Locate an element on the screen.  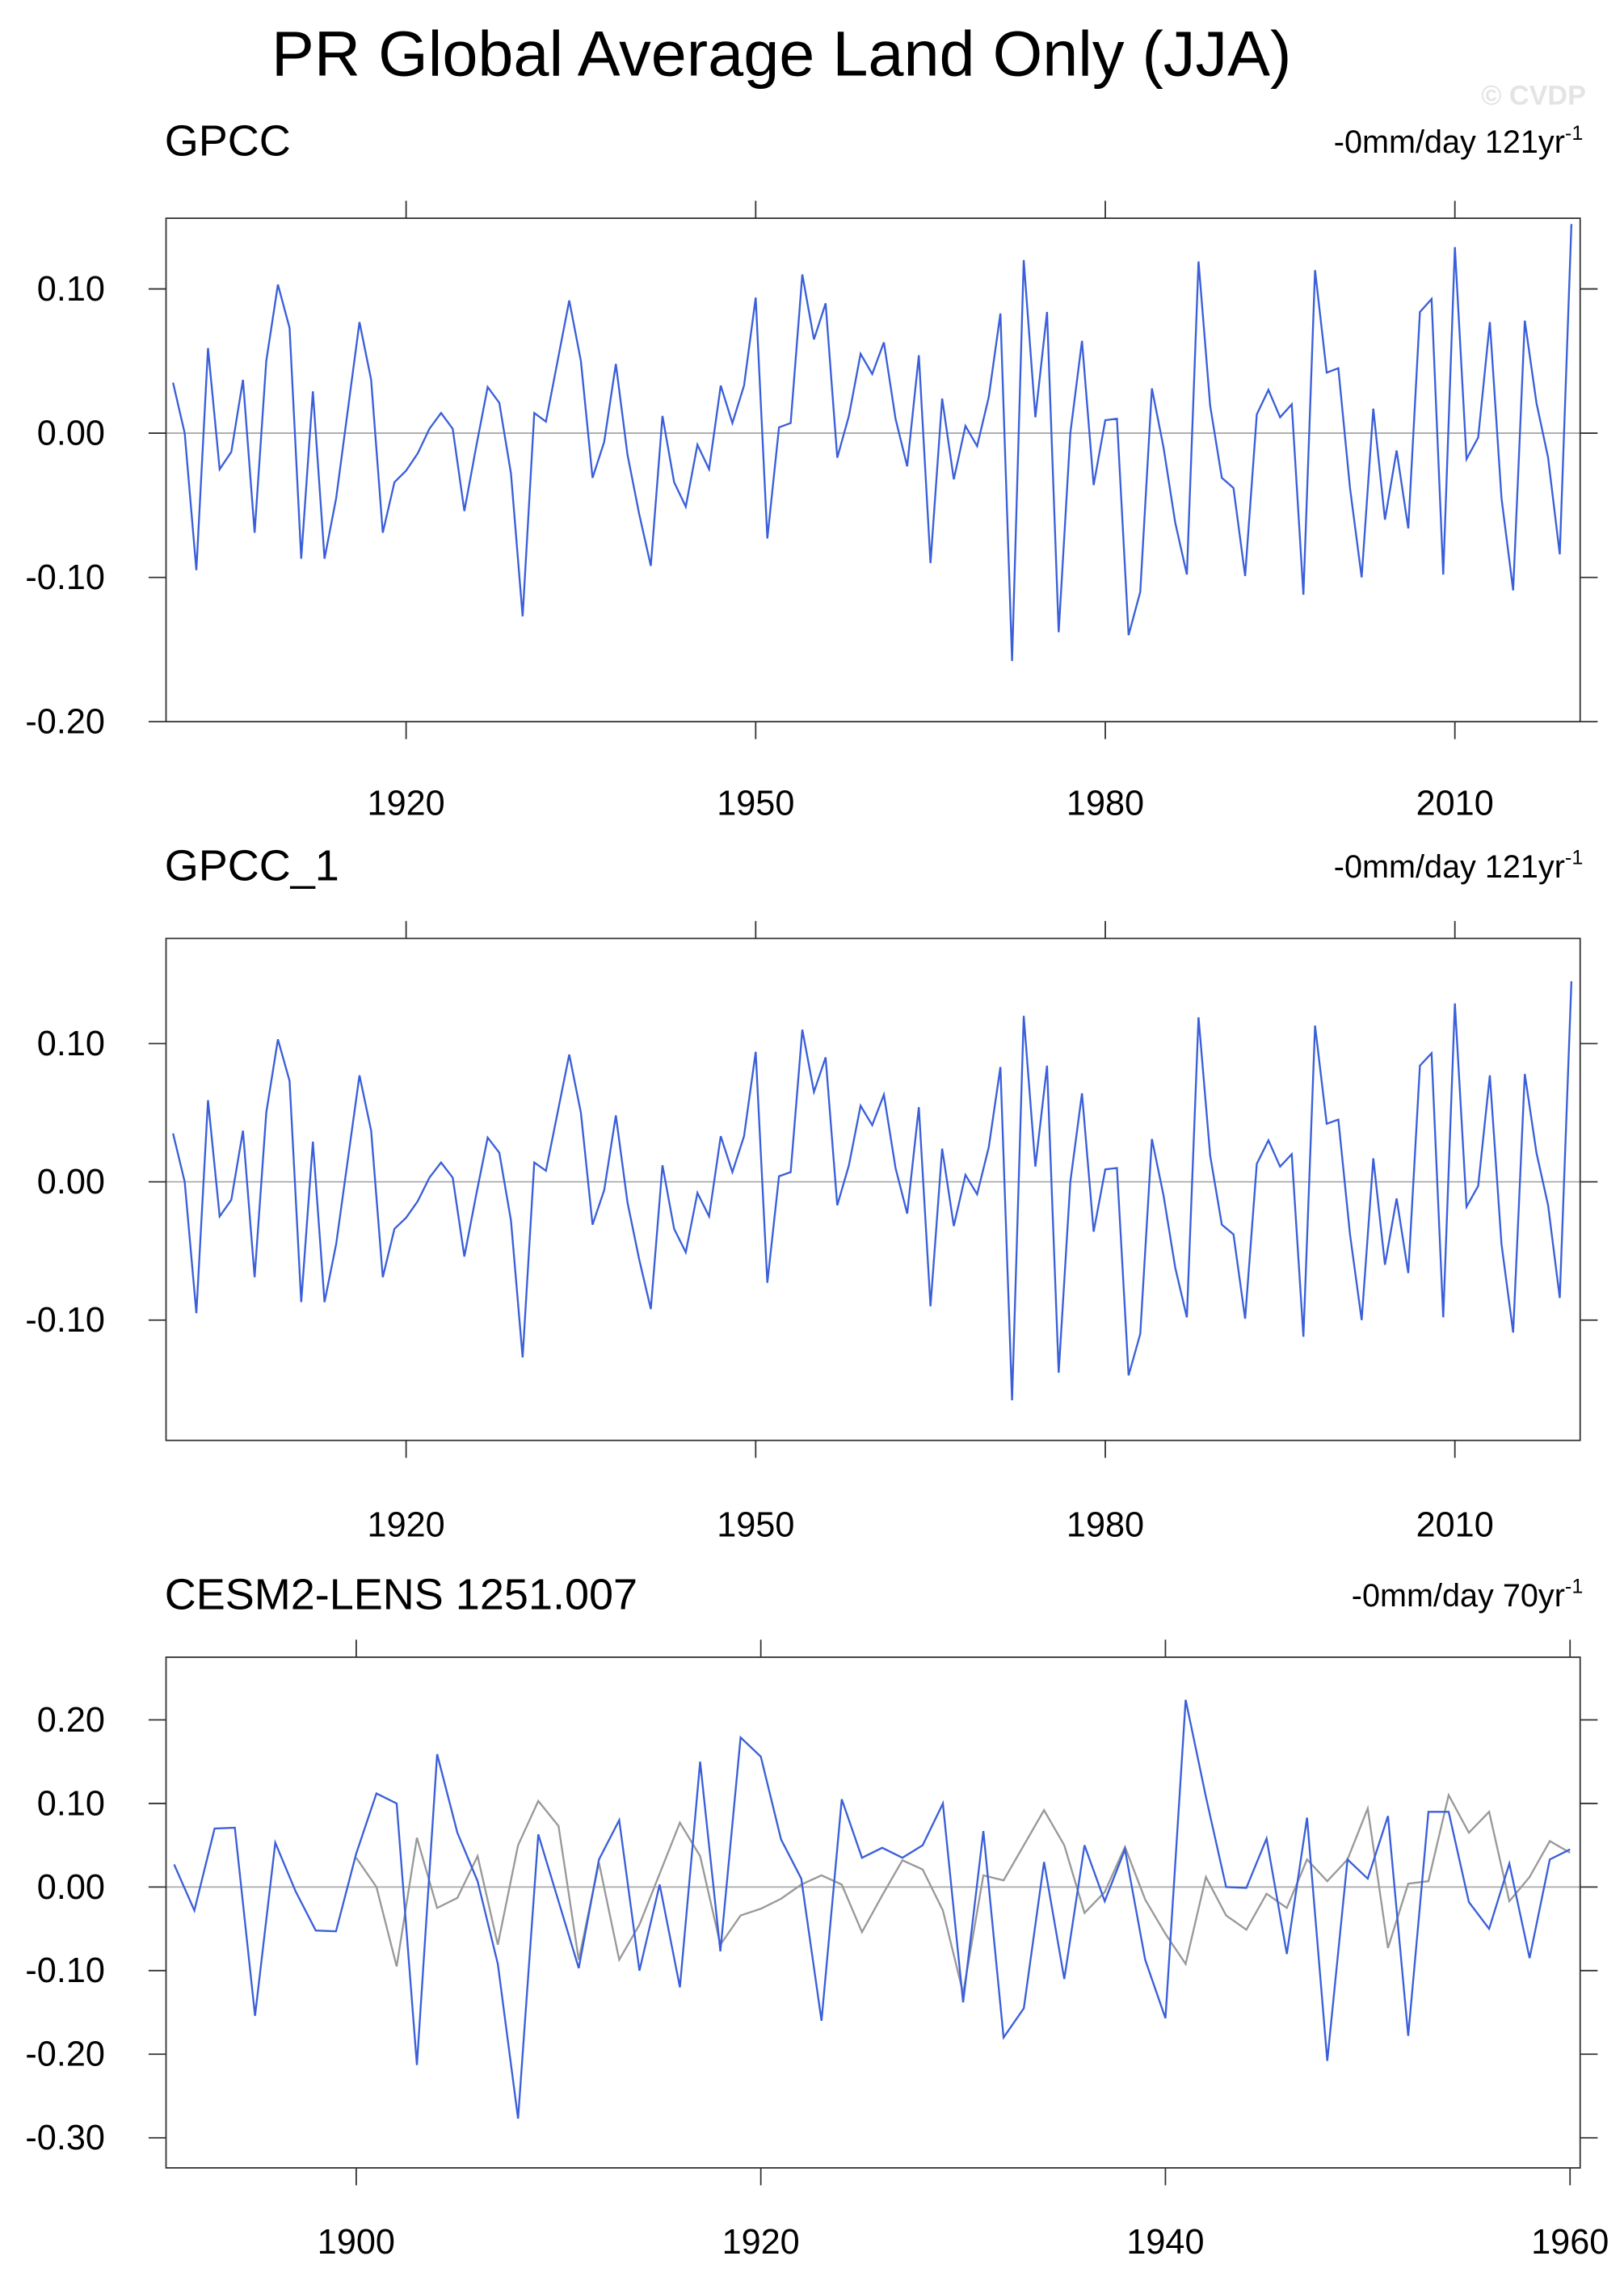
x-tick-label: 1940 is located at coordinates (1165, 2242).